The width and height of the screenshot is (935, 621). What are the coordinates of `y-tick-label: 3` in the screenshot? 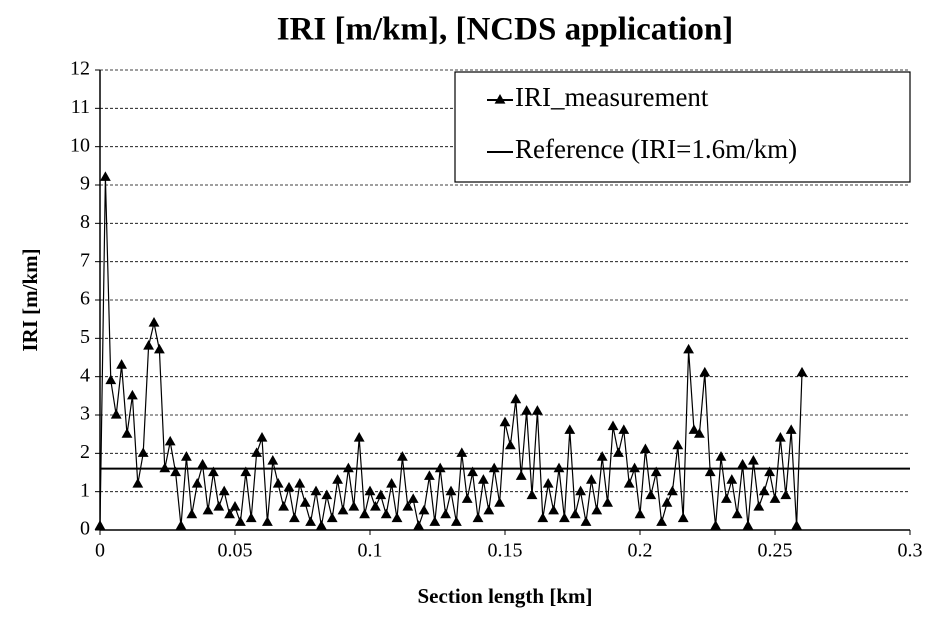 It's located at (85, 414).